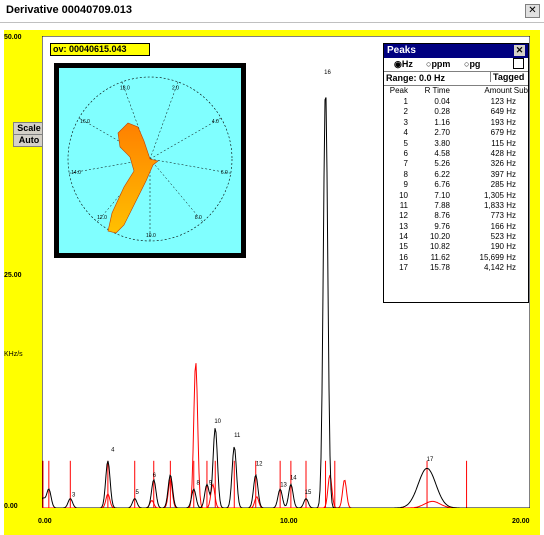 Image resolution: width=544 pixels, height=535 pixels. I want to click on peak-number: 6, so click(405, 153).